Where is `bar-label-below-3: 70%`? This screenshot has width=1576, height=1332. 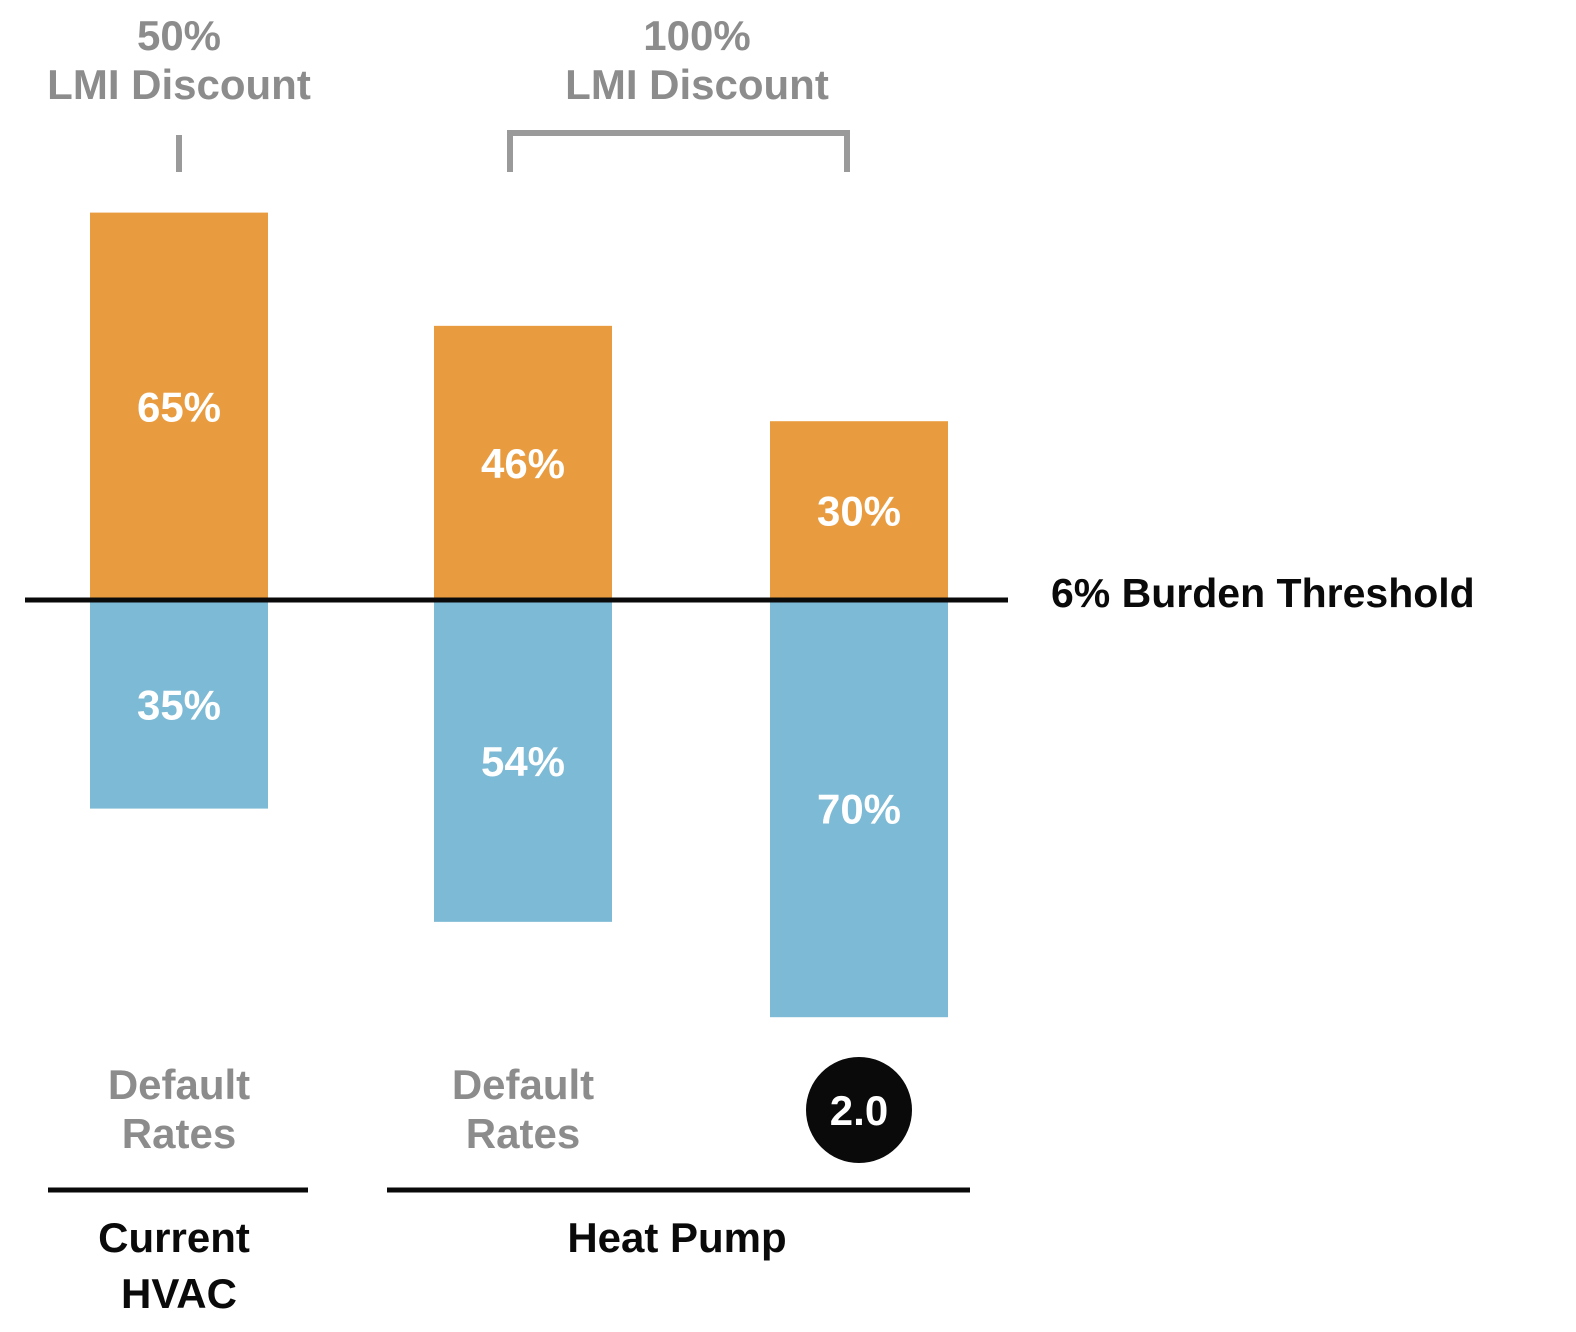
bar-label-below-3: 70% is located at coordinates (859, 809).